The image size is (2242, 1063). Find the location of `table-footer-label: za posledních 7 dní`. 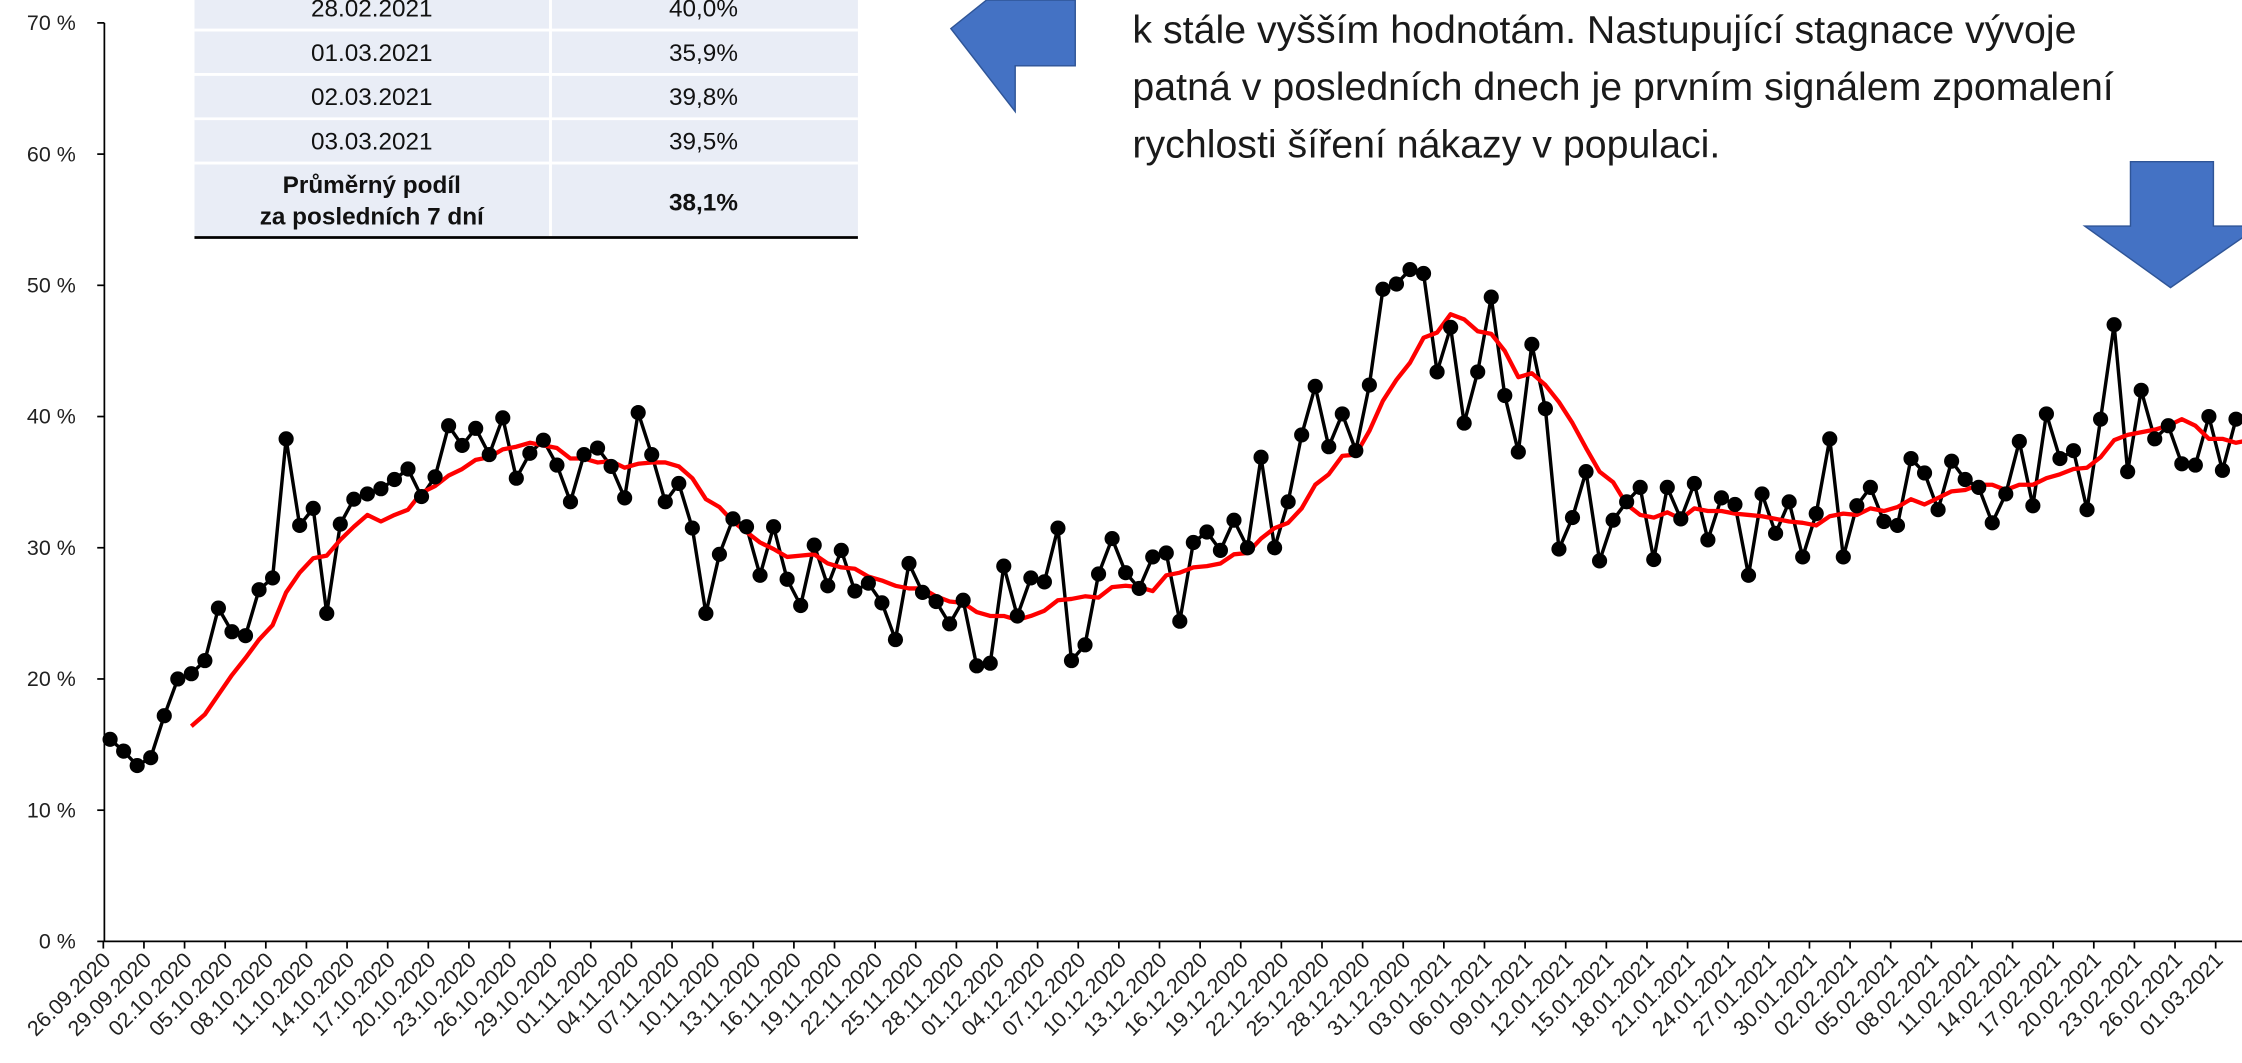

table-footer-label: za posledních 7 dní is located at coordinates (372, 217).